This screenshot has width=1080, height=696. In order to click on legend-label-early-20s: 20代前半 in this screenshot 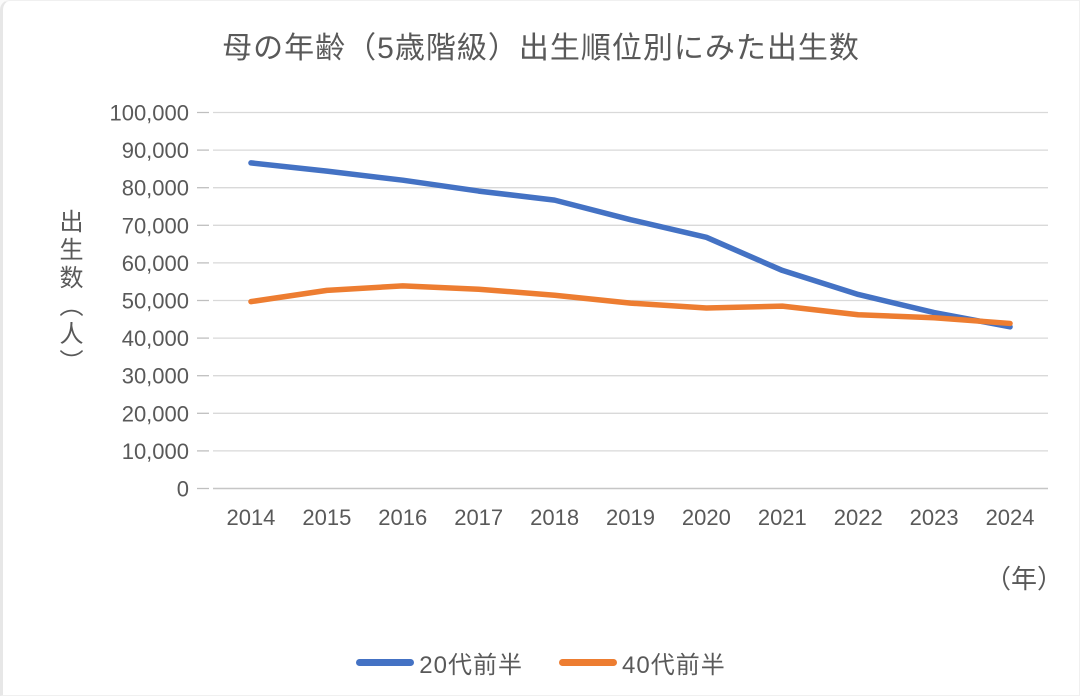, I will do `click(471, 665)`.